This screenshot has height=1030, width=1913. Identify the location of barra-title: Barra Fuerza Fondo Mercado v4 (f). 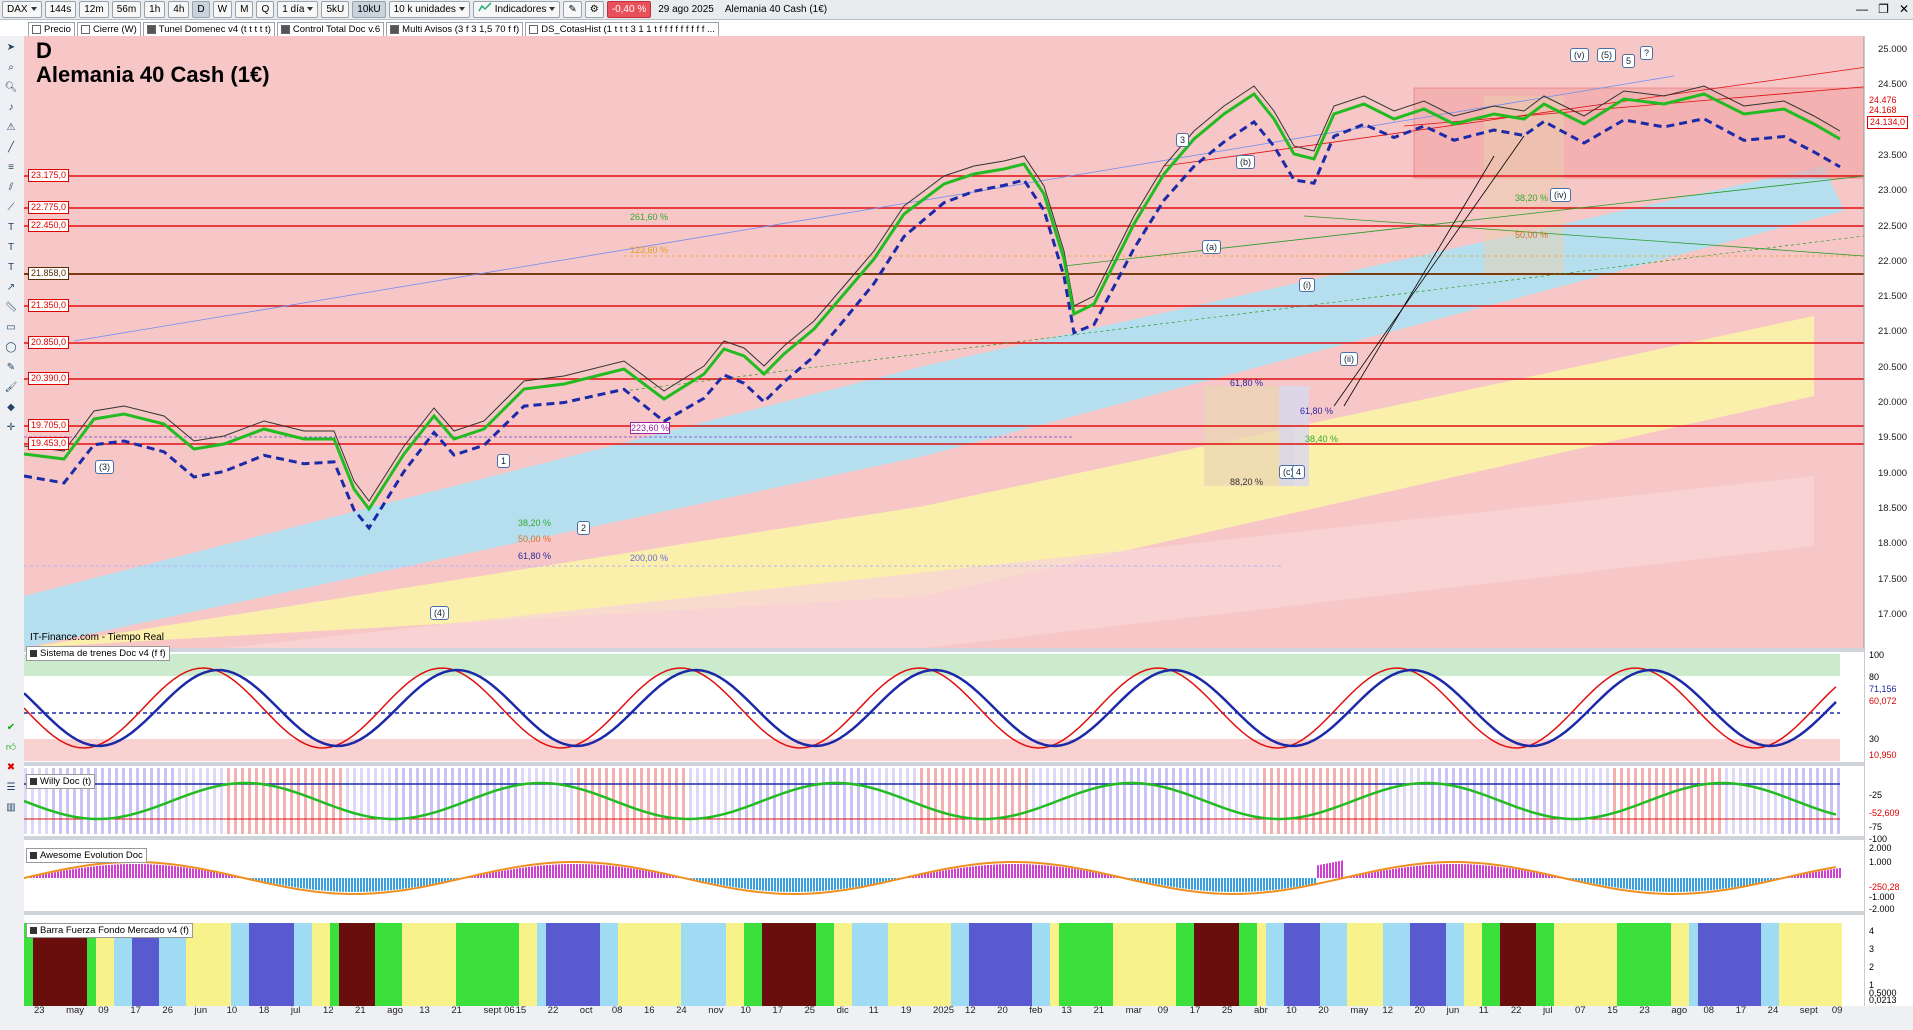
(109, 930).